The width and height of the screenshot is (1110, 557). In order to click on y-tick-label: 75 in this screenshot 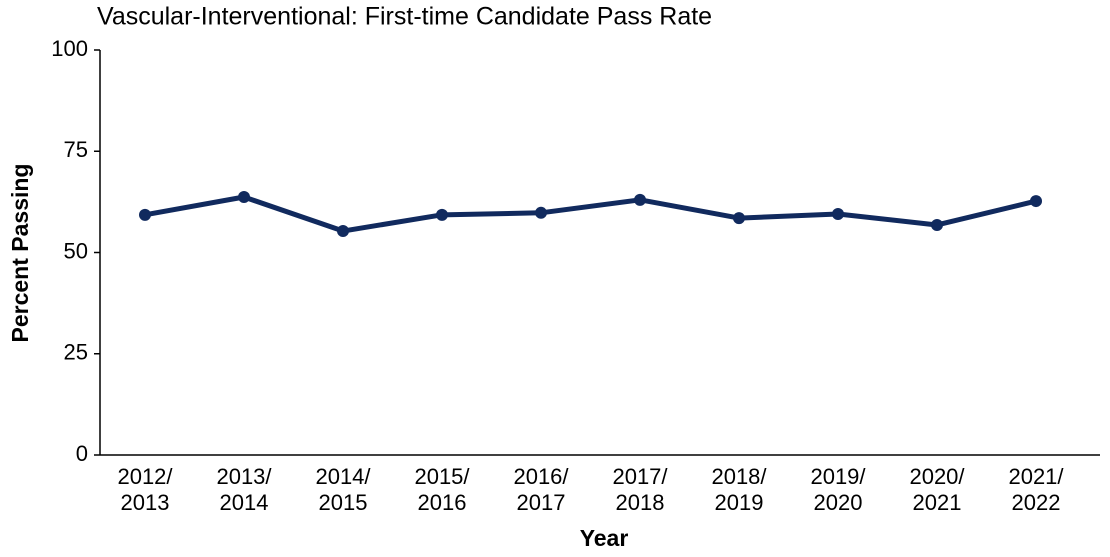, I will do `click(76, 149)`.